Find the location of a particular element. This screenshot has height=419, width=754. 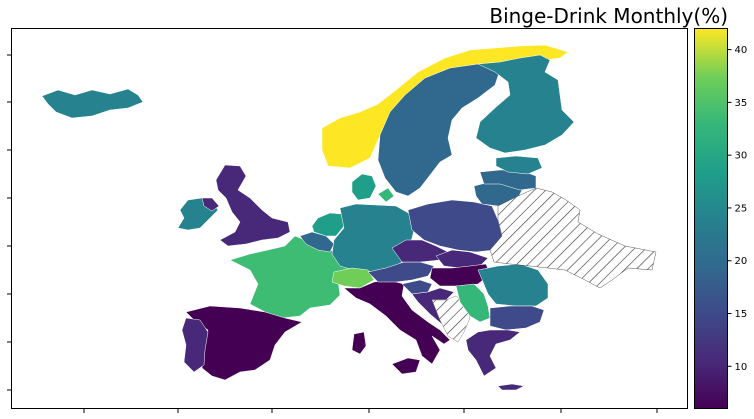

colorbar-tick-label: 40 is located at coordinates (741, 50).